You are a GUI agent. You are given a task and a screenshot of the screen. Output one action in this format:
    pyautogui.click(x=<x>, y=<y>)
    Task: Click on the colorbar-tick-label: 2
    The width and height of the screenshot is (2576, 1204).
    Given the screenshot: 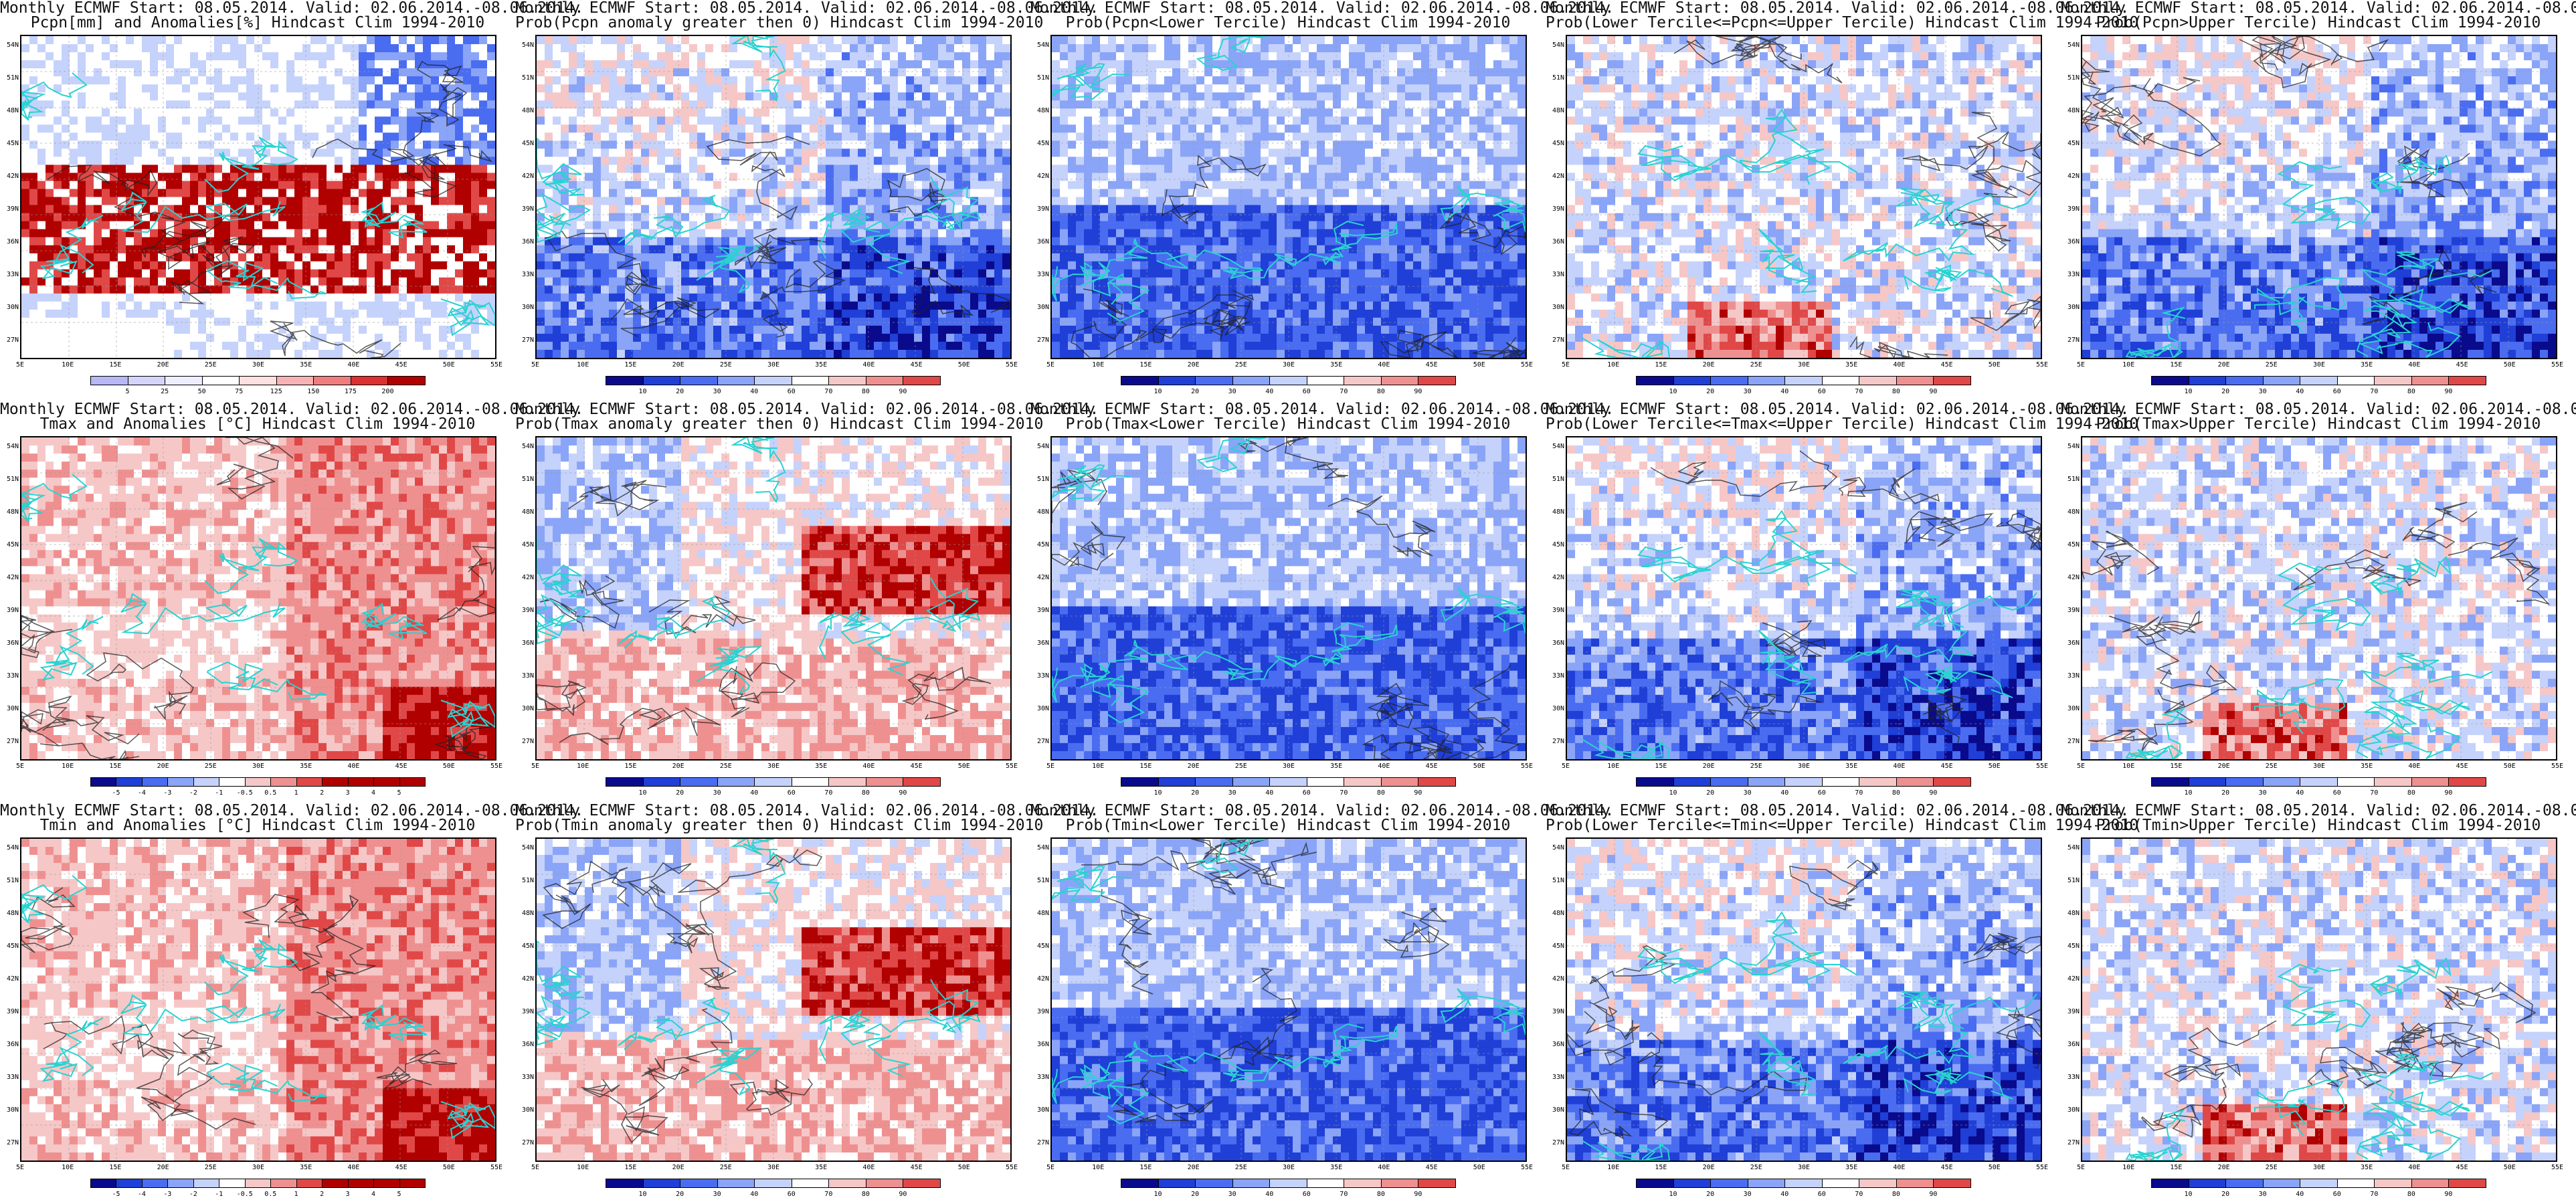 What is the action you would take?
    pyautogui.click(x=322, y=793)
    